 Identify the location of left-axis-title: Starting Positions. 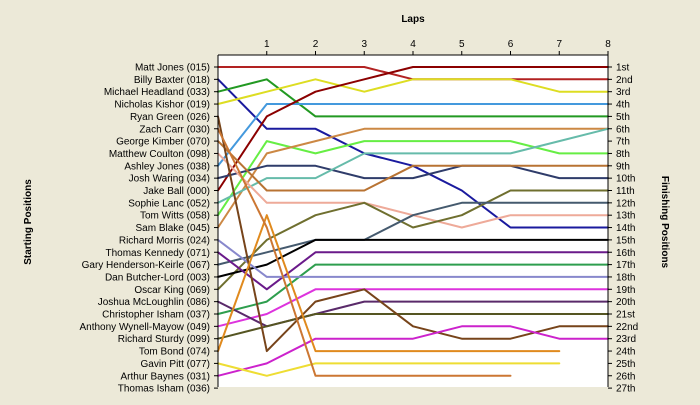
(28, 222).